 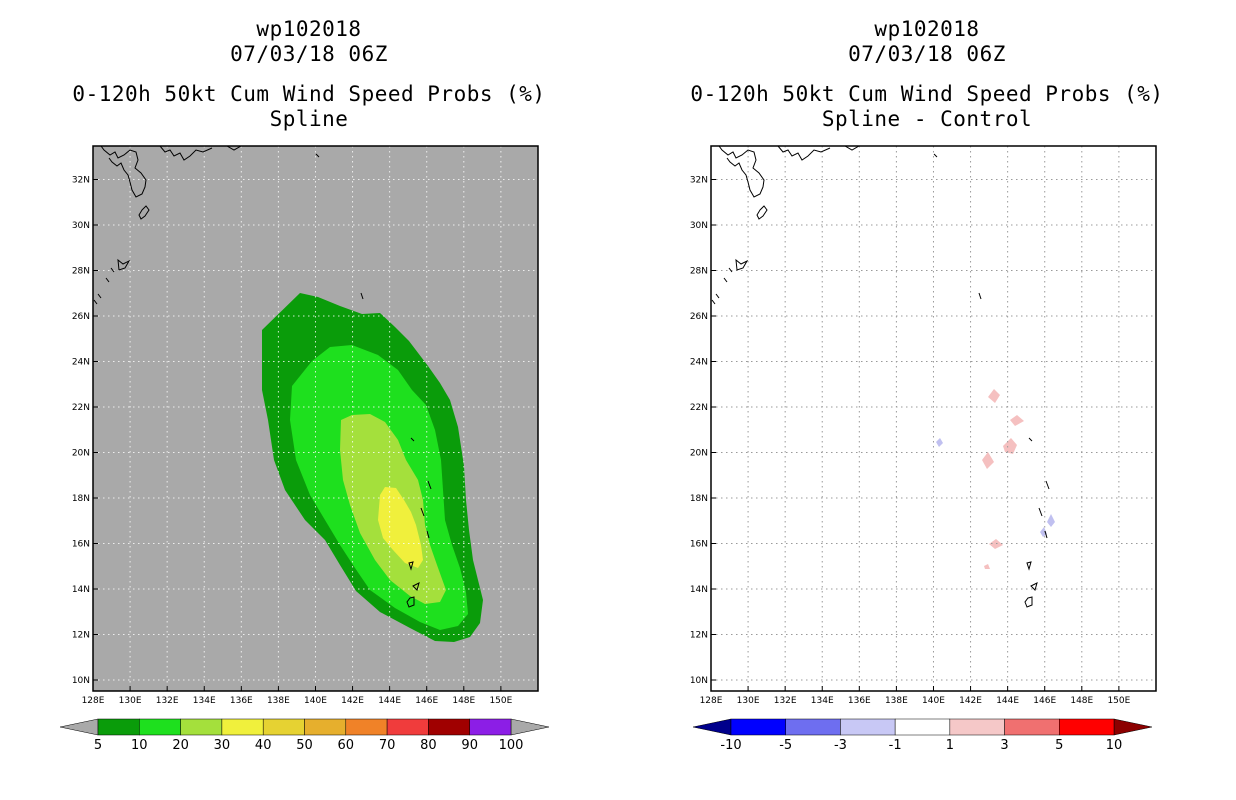 I want to click on lat-label: 24N, so click(x=81, y=363).